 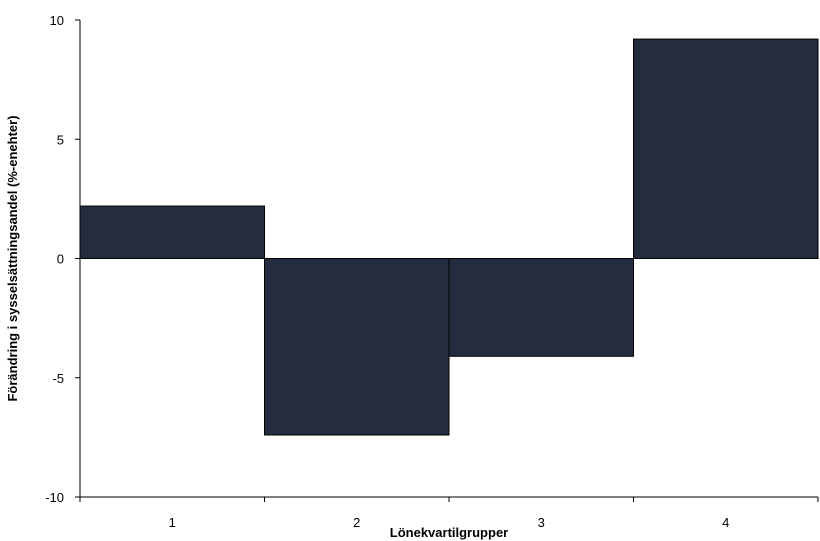 What do you see at coordinates (541, 522) in the screenshot?
I see `x-tick-label: 3` at bounding box center [541, 522].